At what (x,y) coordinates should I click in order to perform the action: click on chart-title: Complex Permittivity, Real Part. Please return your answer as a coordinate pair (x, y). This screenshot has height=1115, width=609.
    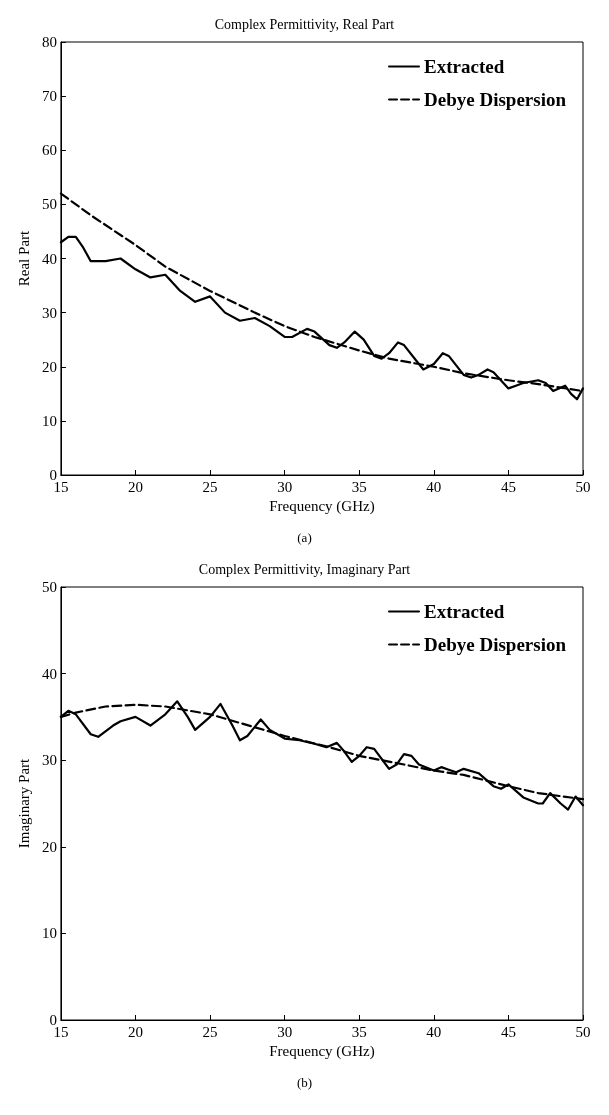
    Looking at the image, I should click on (304, 24).